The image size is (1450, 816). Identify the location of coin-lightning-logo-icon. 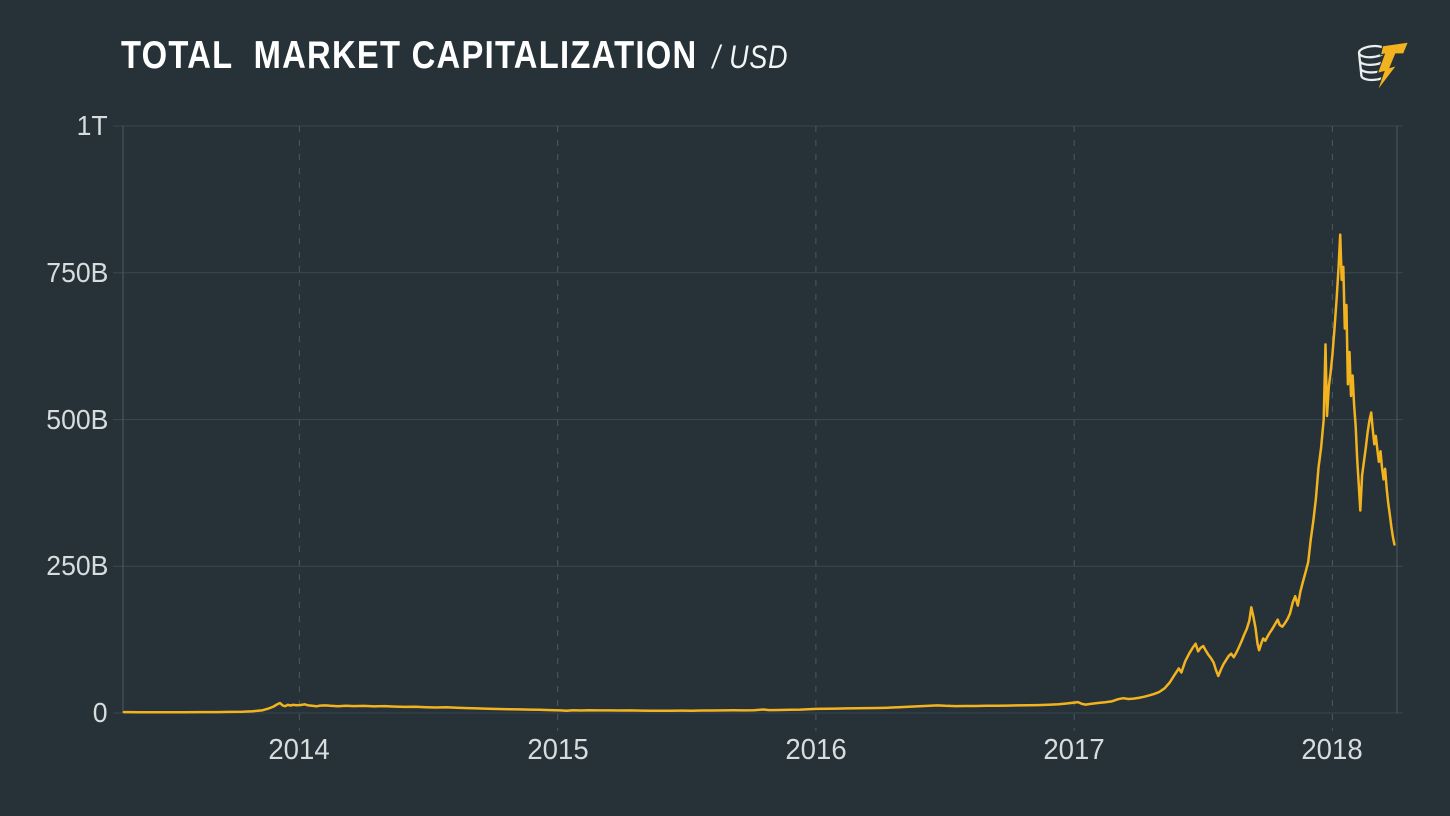
(1383, 65).